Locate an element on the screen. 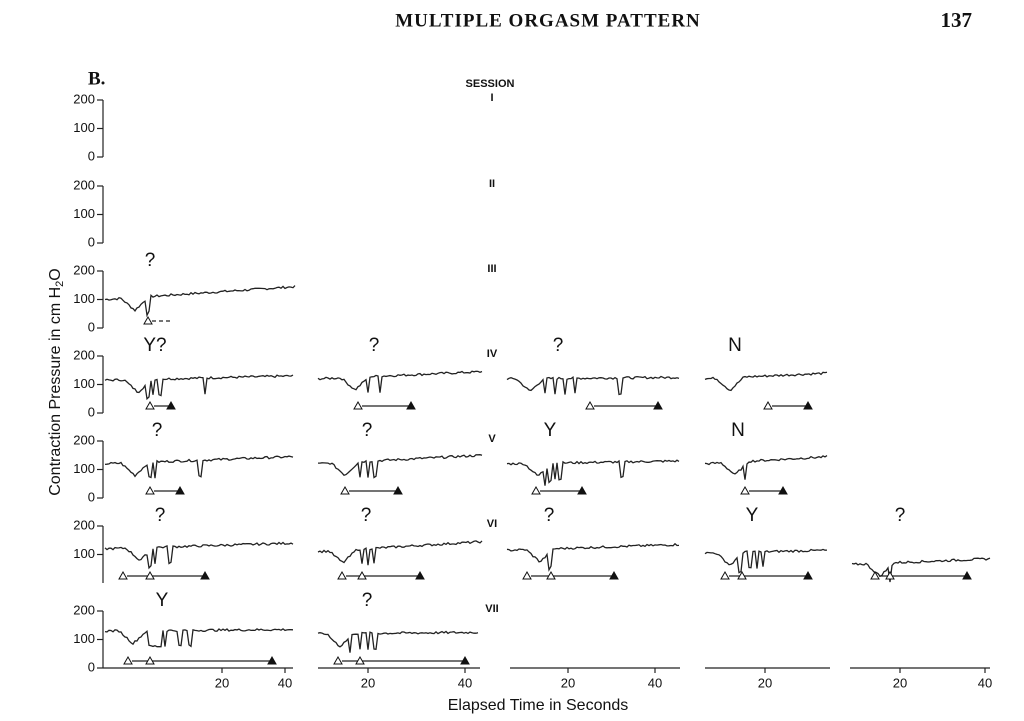  session-numeral: II is located at coordinates (492, 184).